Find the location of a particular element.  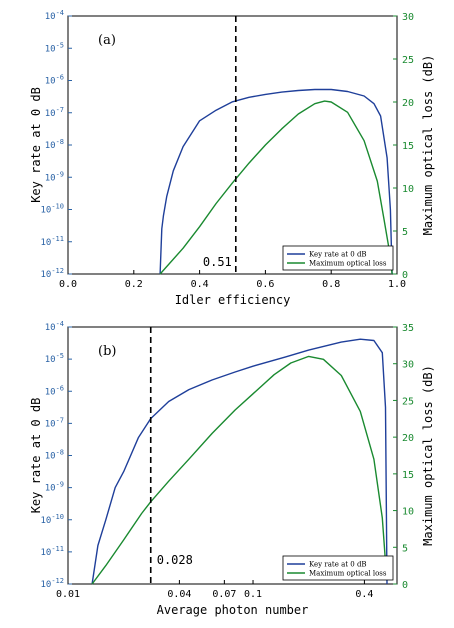

x-tick-label: 0.8 is located at coordinates (331, 284).